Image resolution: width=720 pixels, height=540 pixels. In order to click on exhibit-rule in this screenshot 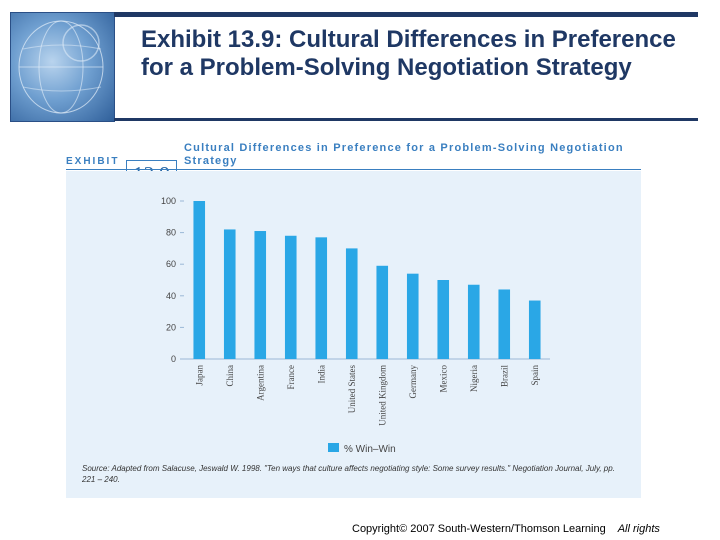, I will do `click(353, 169)`.